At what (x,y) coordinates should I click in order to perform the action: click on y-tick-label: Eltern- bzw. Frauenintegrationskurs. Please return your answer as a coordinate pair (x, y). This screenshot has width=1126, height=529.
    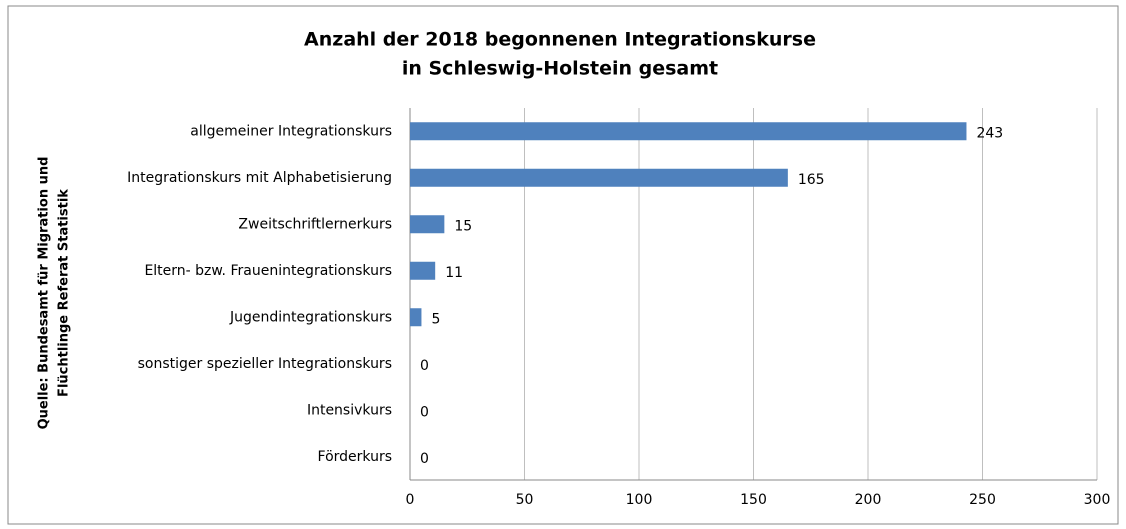
    Looking at the image, I should click on (268, 271).